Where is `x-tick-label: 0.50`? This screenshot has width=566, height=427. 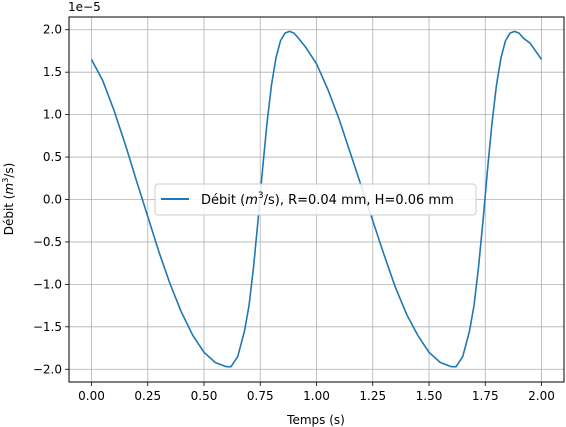
x-tick-label: 0.50 is located at coordinates (204, 396).